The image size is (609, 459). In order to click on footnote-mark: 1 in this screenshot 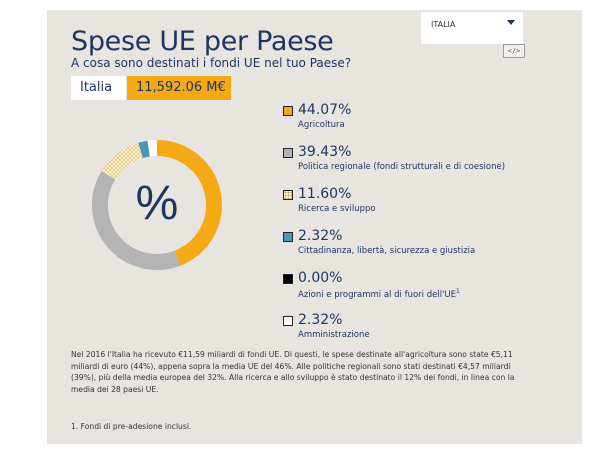, I will do `click(458, 291)`.